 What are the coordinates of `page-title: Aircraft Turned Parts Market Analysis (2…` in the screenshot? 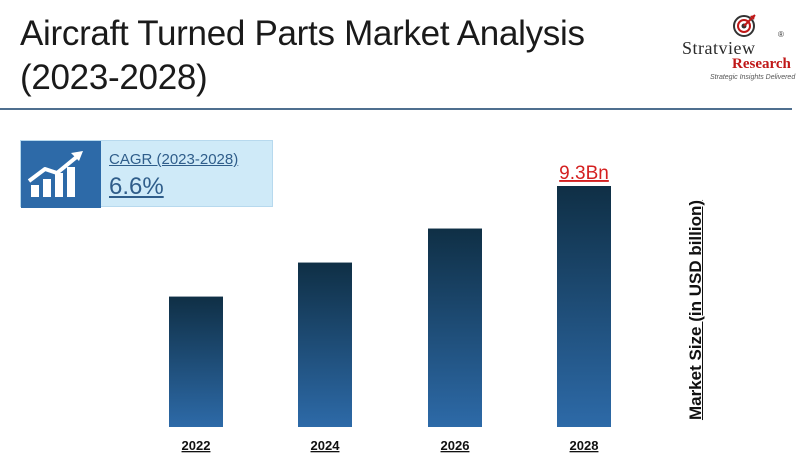 It's located at (330, 56).